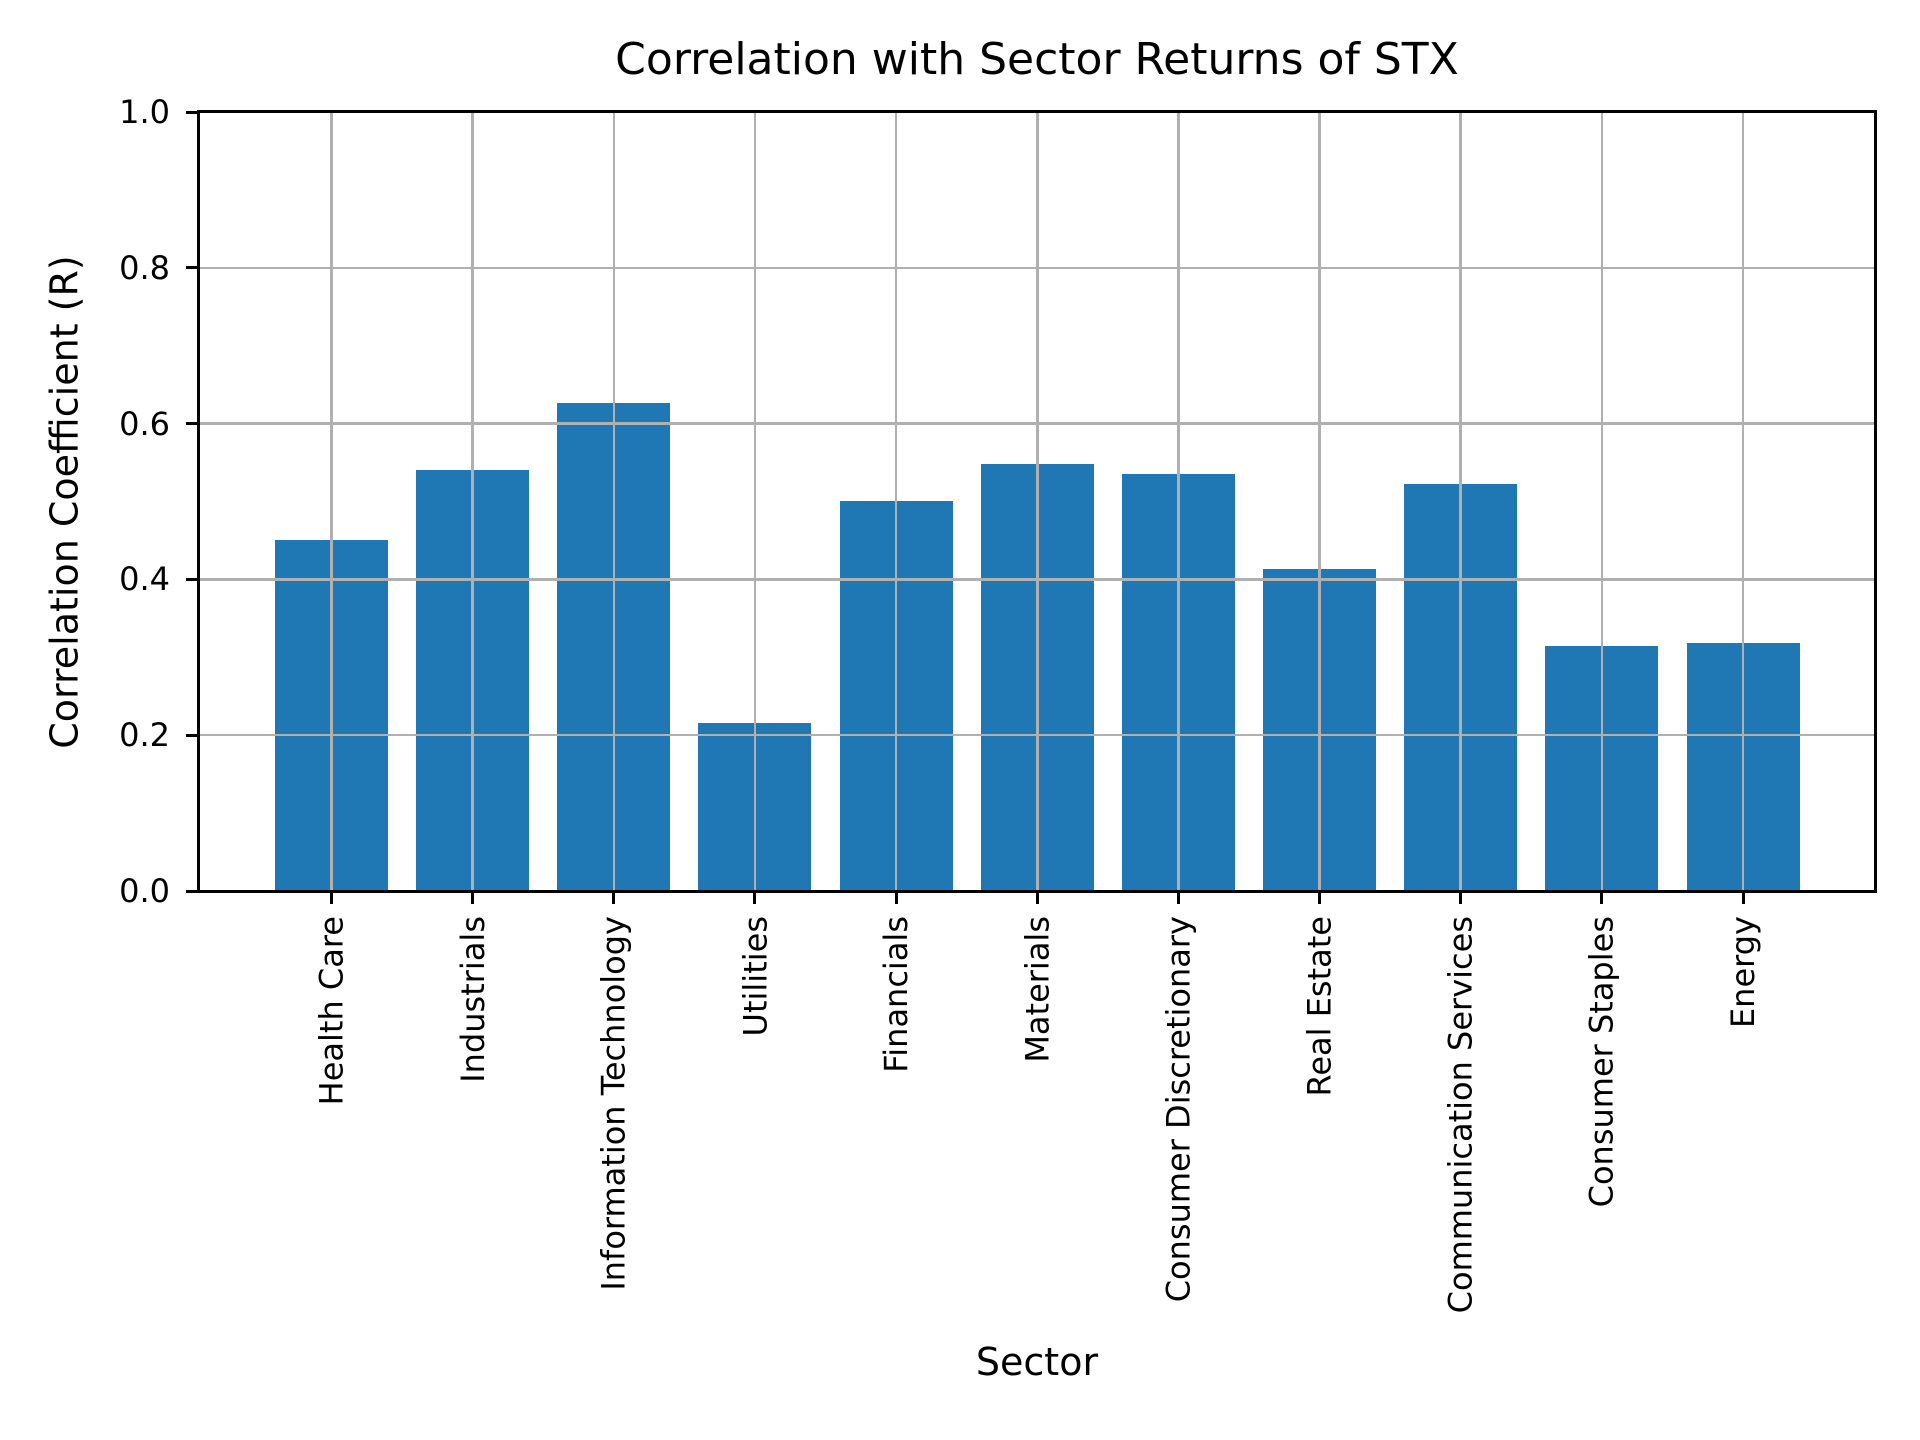  Describe the element at coordinates (1037, 59) in the screenshot. I see `chart-title: Correlation with Sector Returns of STX` at that location.